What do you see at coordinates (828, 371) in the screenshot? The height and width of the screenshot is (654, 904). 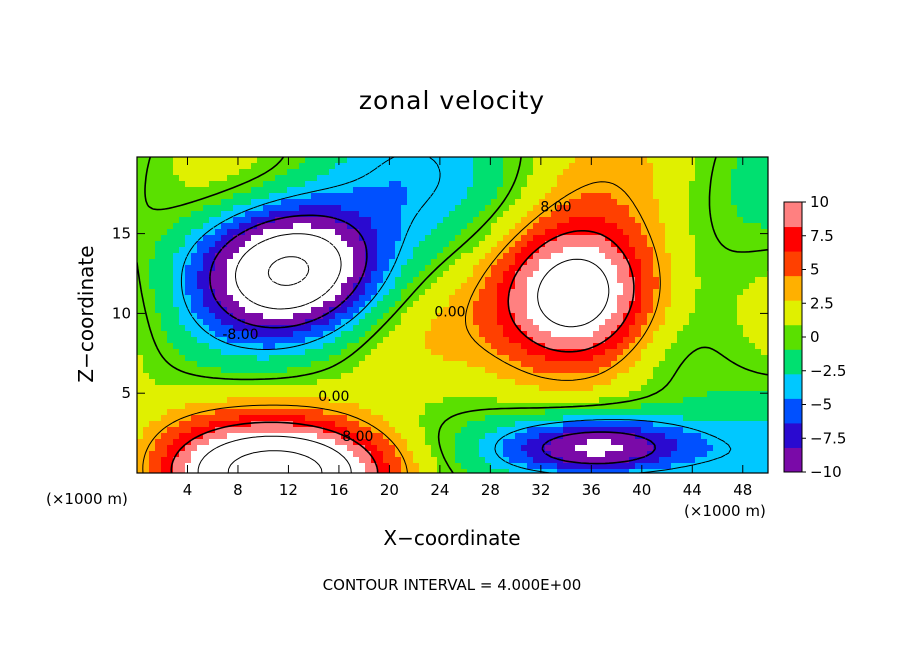 I see `colorbar-tick-label: −2.5` at bounding box center [828, 371].